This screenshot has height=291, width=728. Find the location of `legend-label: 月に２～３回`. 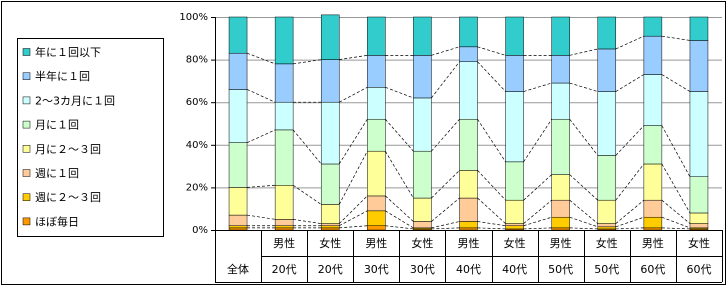

legend-label: 月に２～３回 is located at coordinates (68, 149).